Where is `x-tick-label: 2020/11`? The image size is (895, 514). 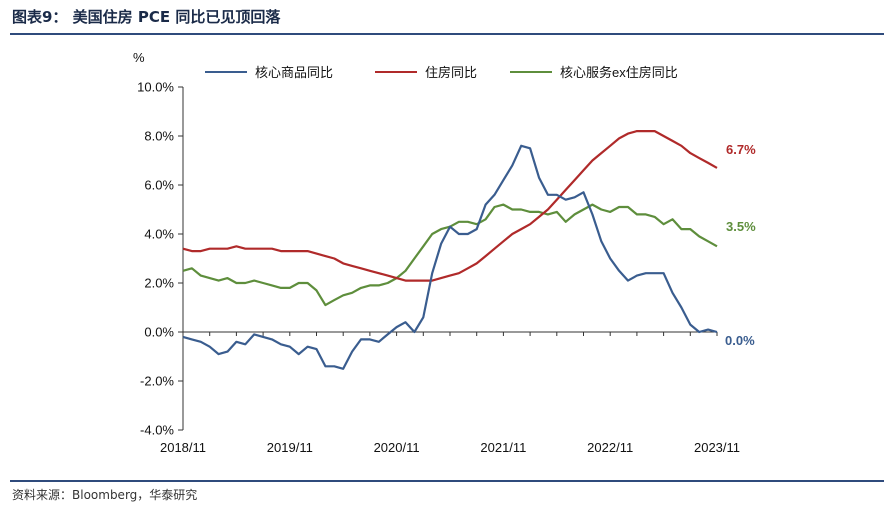 x-tick-label: 2020/11 is located at coordinates (397, 447).